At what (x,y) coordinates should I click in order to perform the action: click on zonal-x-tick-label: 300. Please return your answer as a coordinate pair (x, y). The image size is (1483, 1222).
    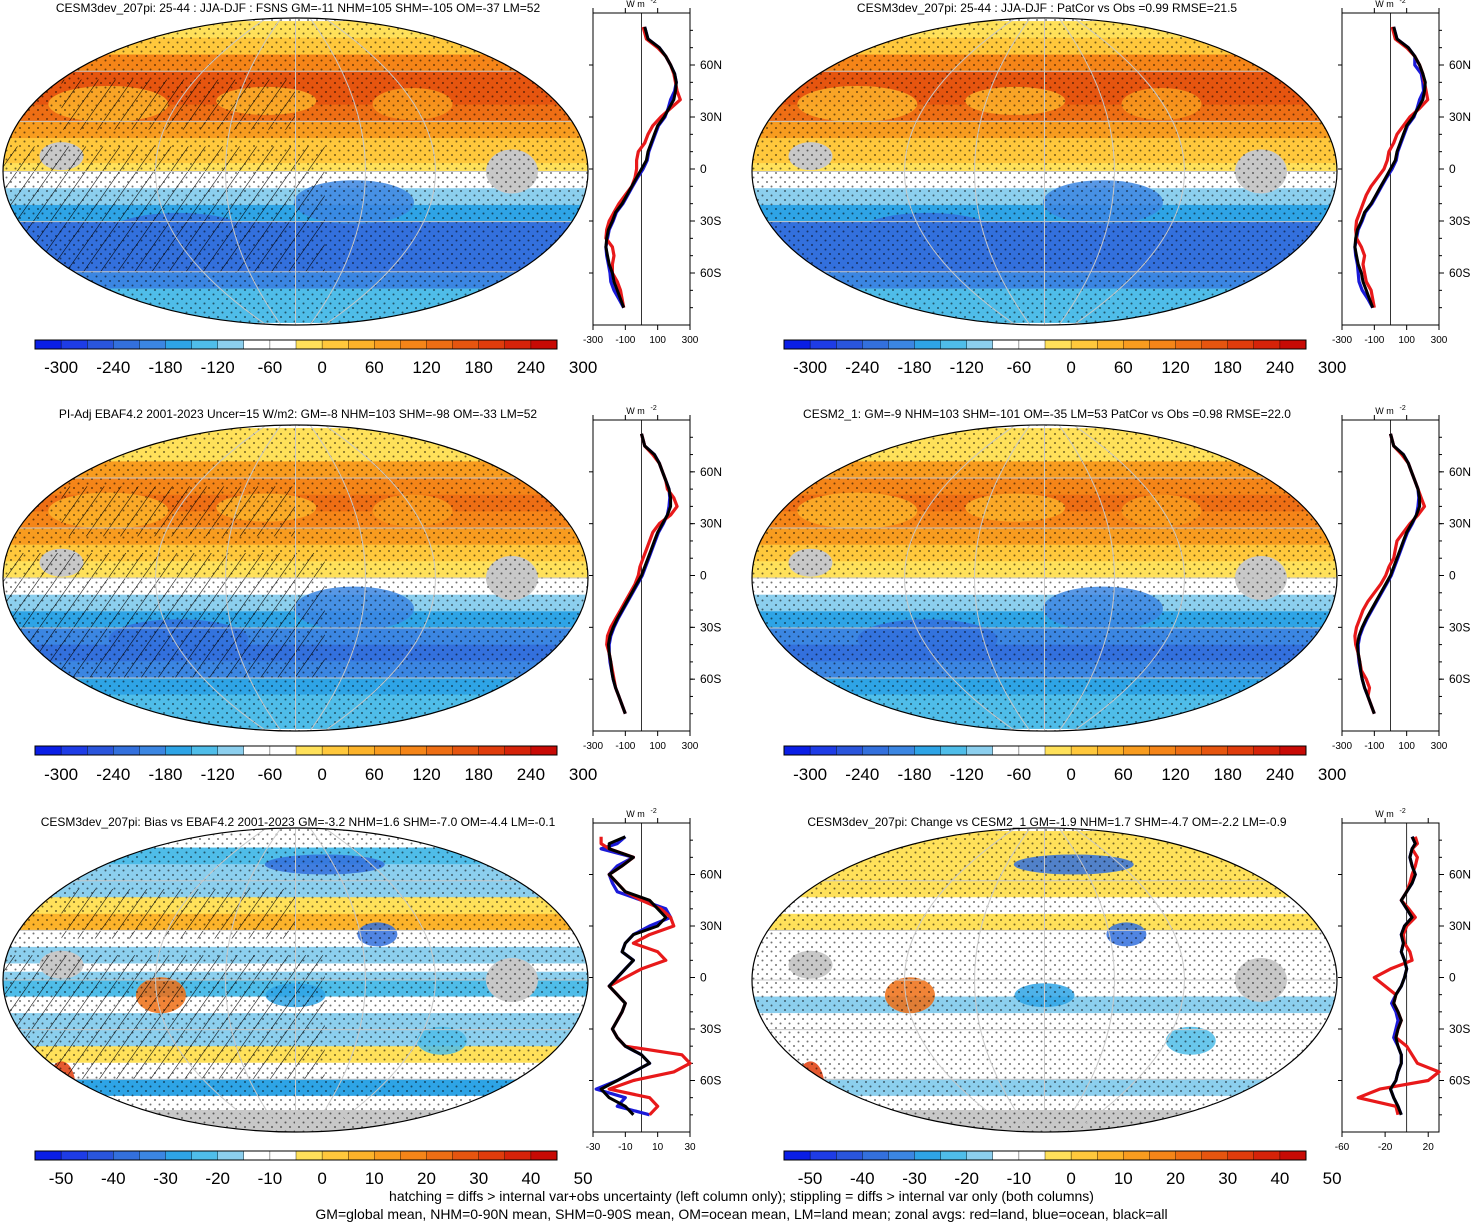
    Looking at the image, I should click on (690, 340).